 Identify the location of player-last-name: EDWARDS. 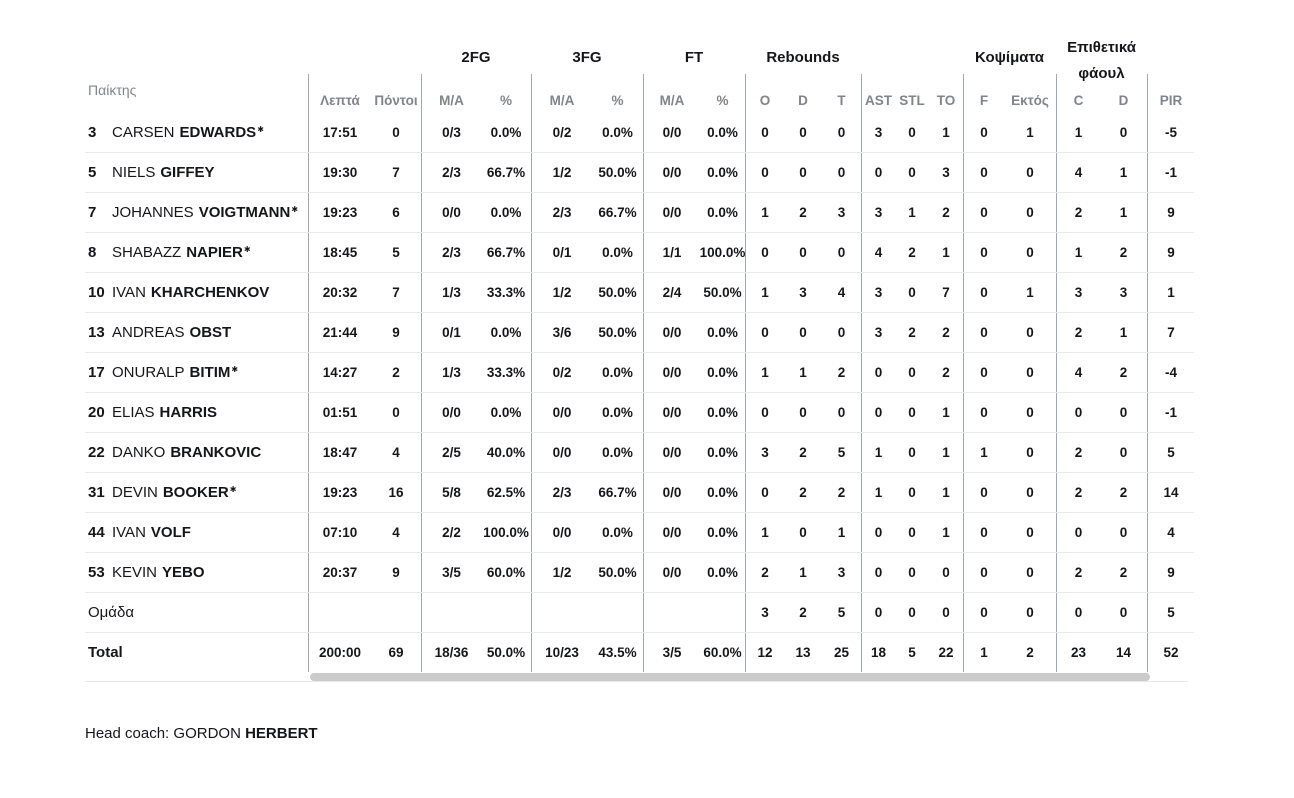
(218, 132).